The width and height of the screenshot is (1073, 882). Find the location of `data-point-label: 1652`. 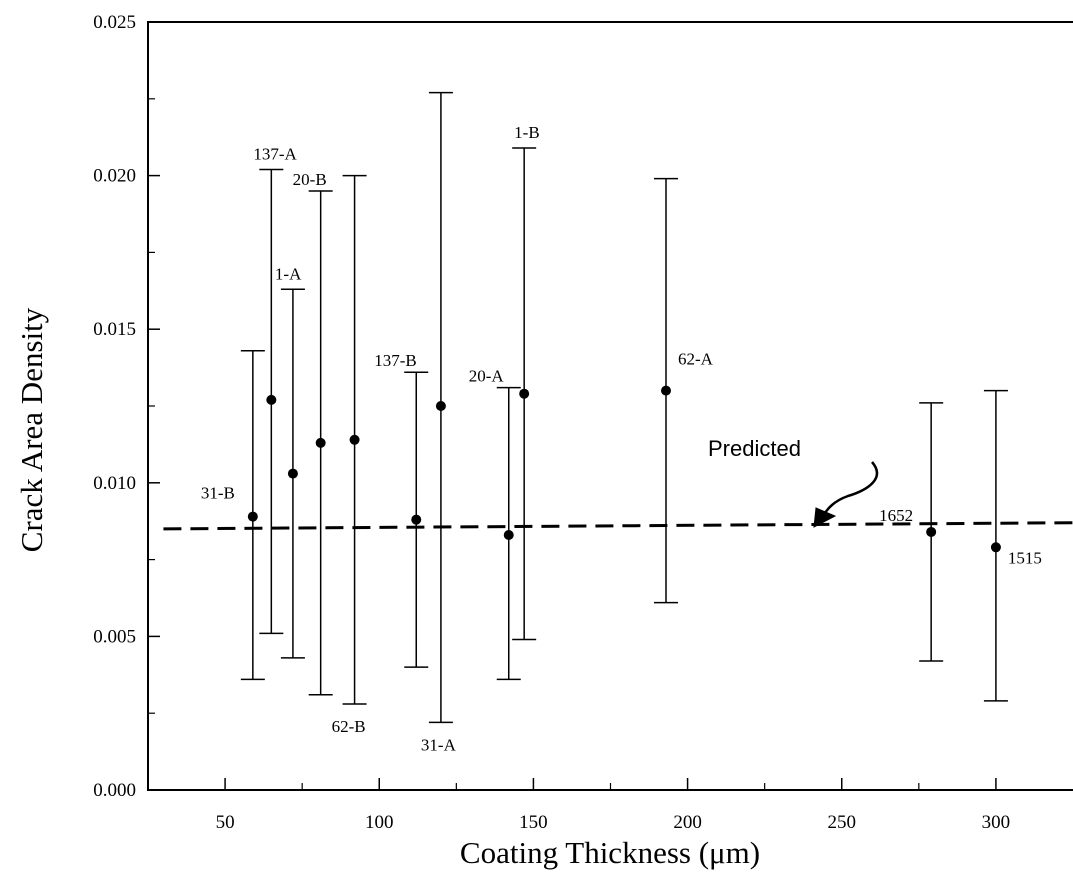

data-point-label: 1652 is located at coordinates (896, 515).